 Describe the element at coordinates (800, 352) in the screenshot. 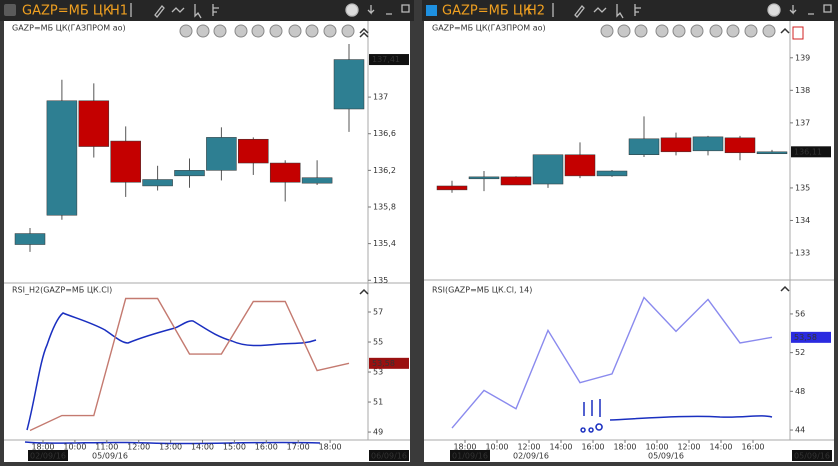

I see `y-tick-label: 52` at that location.